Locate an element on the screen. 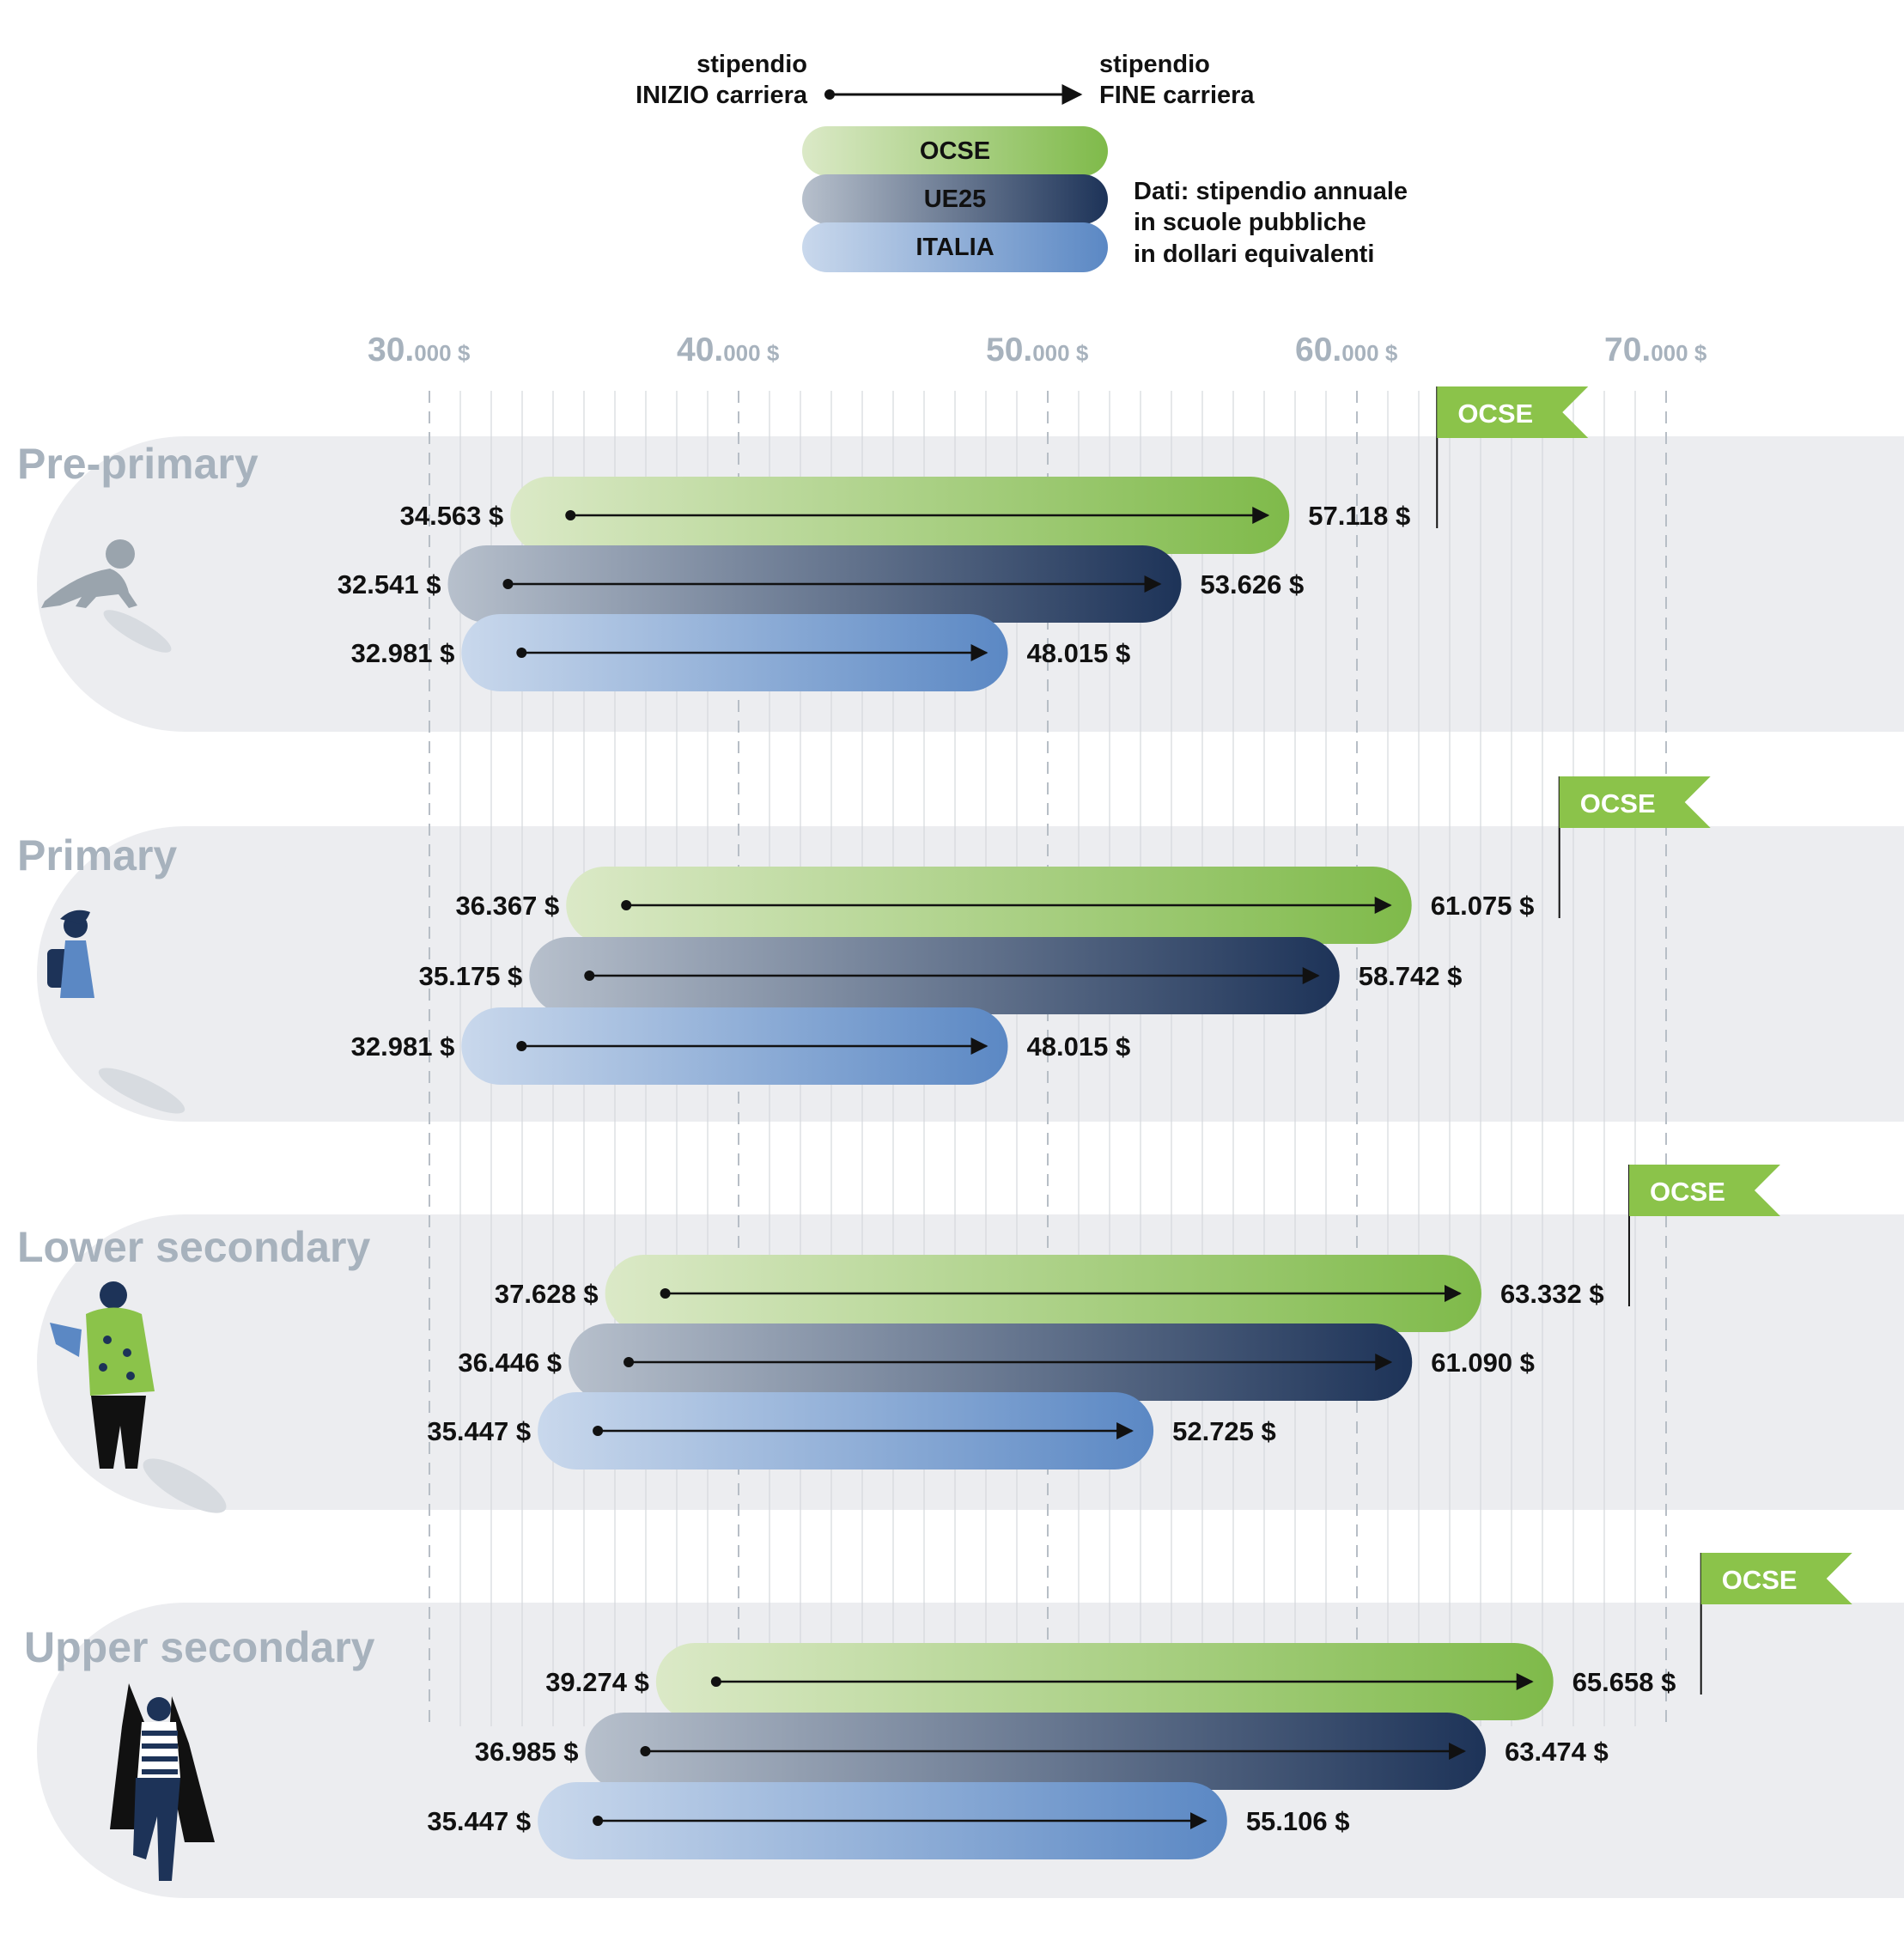 The width and height of the screenshot is (1904, 1935). bar-start-label: 37.628 $ is located at coordinates (547, 1294).